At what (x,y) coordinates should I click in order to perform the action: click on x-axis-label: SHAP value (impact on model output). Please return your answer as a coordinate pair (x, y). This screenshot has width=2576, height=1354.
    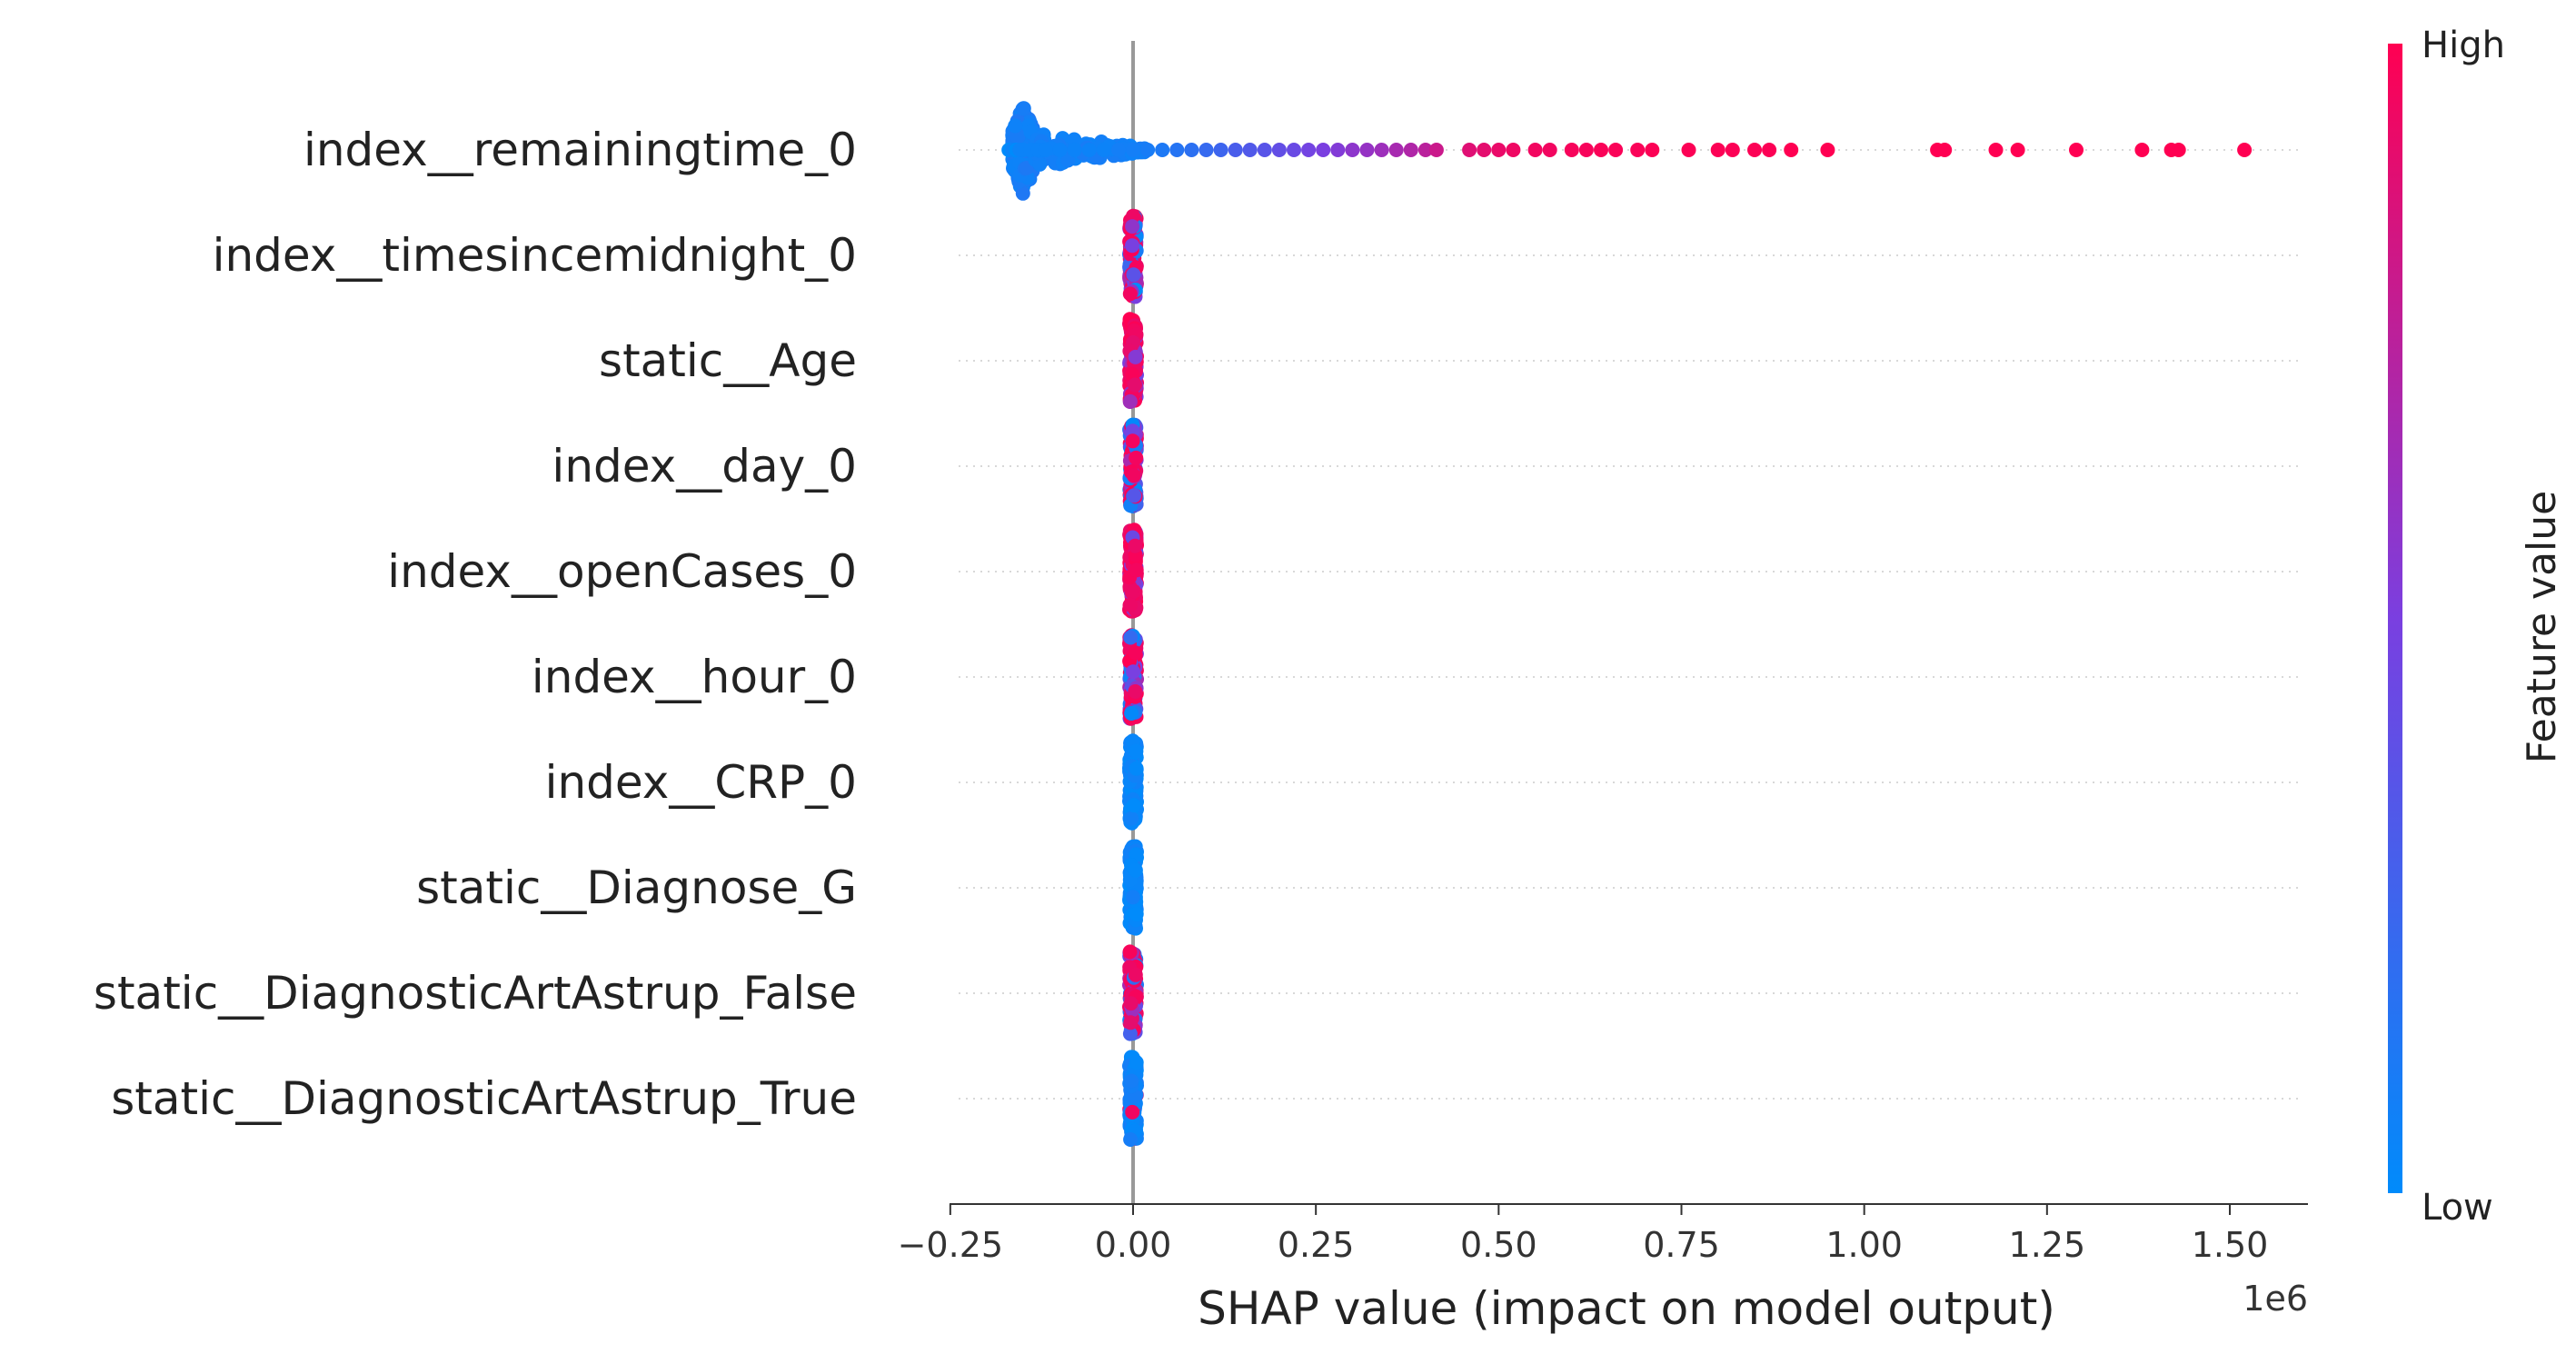
    Looking at the image, I should click on (1627, 1308).